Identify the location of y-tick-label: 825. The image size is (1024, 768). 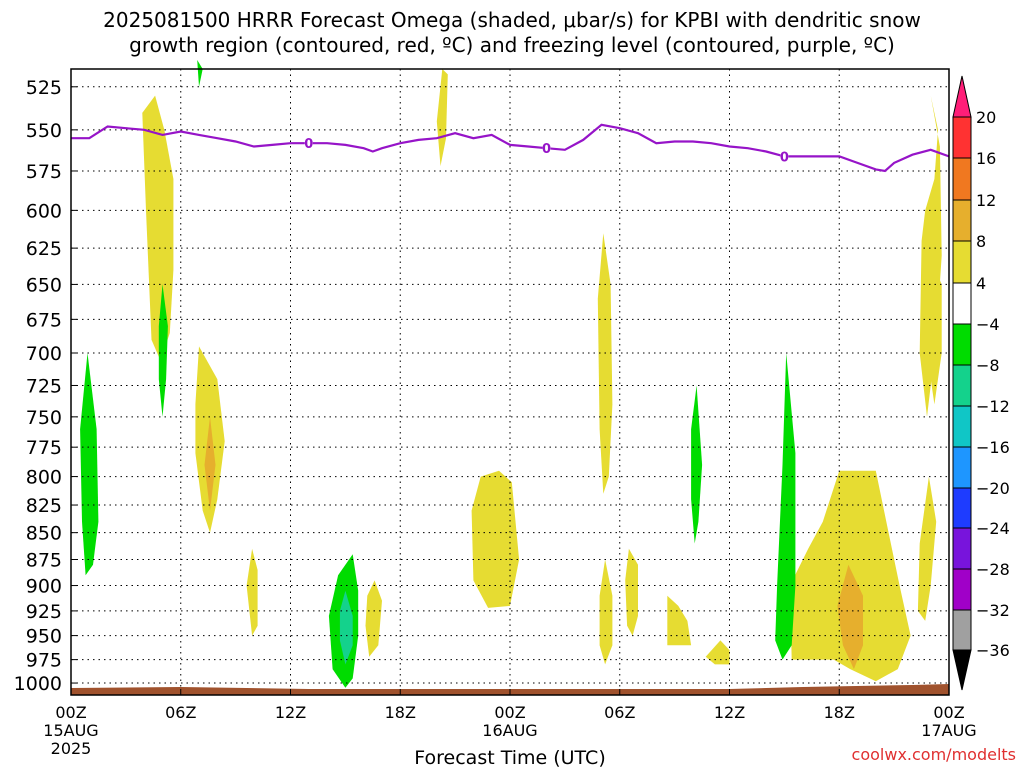
(44, 506).